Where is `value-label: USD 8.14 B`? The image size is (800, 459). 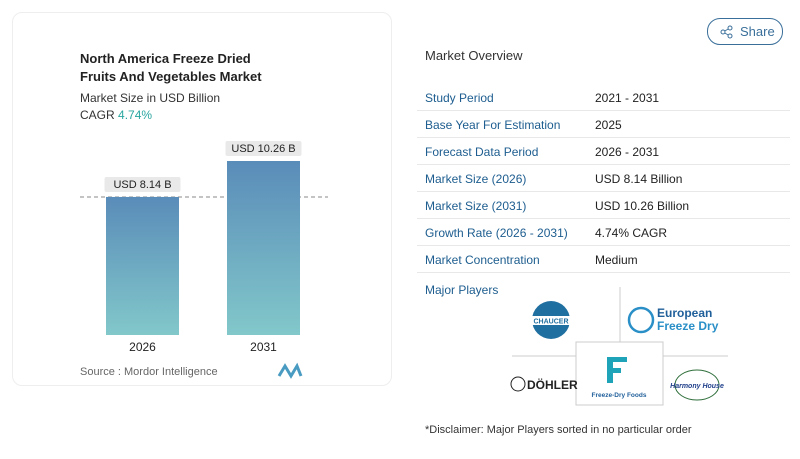
value-label: USD 8.14 B is located at coordinates (142, 185).